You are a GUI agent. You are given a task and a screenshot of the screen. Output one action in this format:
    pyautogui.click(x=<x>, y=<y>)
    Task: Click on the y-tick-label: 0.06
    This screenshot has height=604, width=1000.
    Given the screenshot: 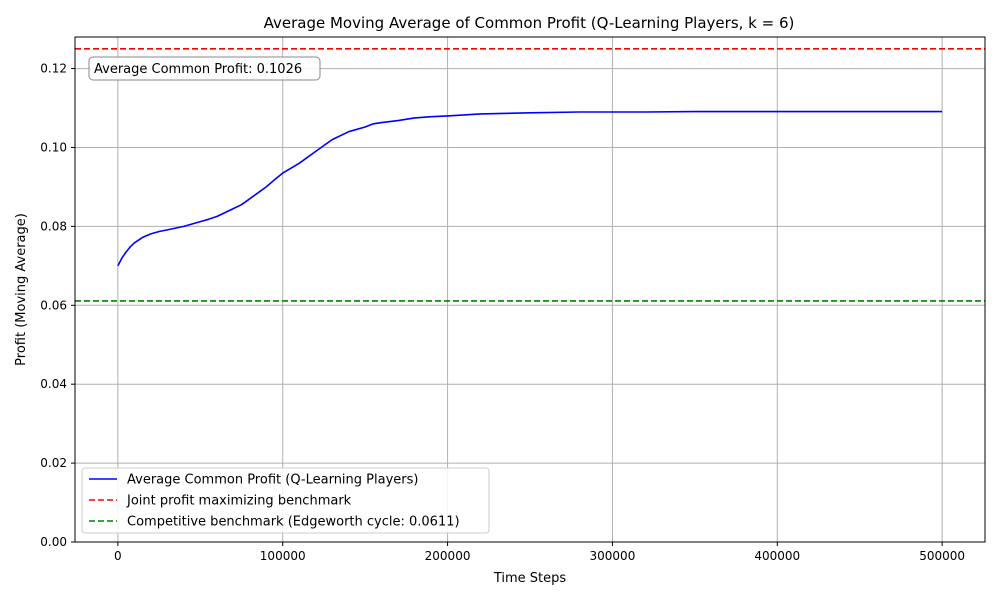 What is the action you would take?
    pyautogui.click(x=53, y=305)
    